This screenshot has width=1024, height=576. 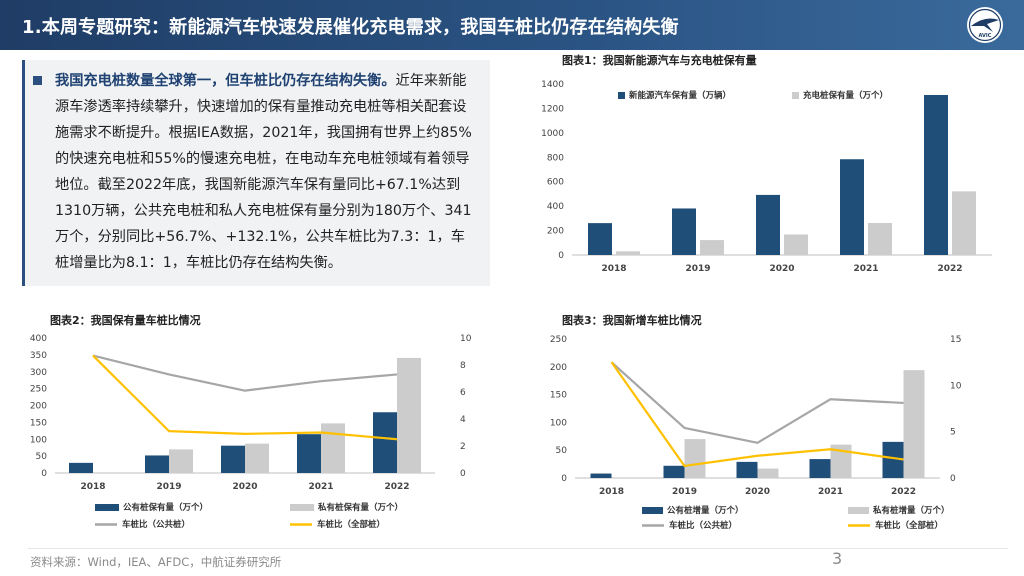 I want to click on y2-tick-label: 15, so click(x=955, y=340).